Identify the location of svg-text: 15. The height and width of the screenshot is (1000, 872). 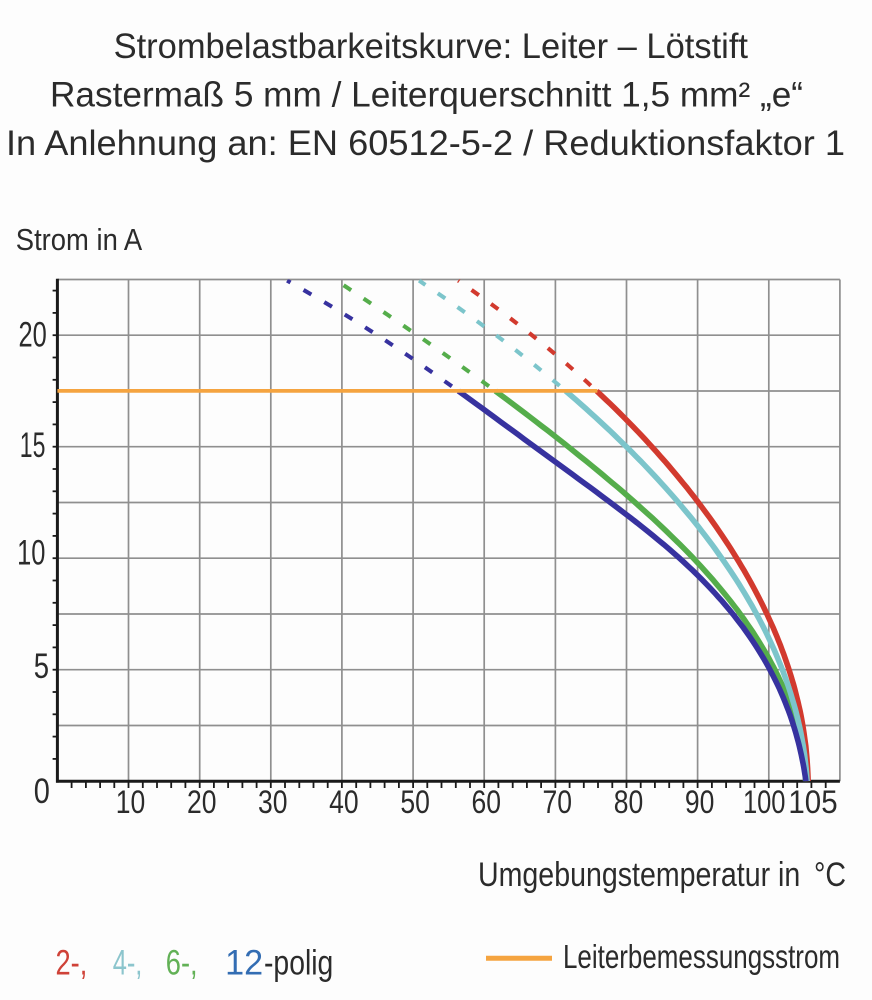
(33, 445).